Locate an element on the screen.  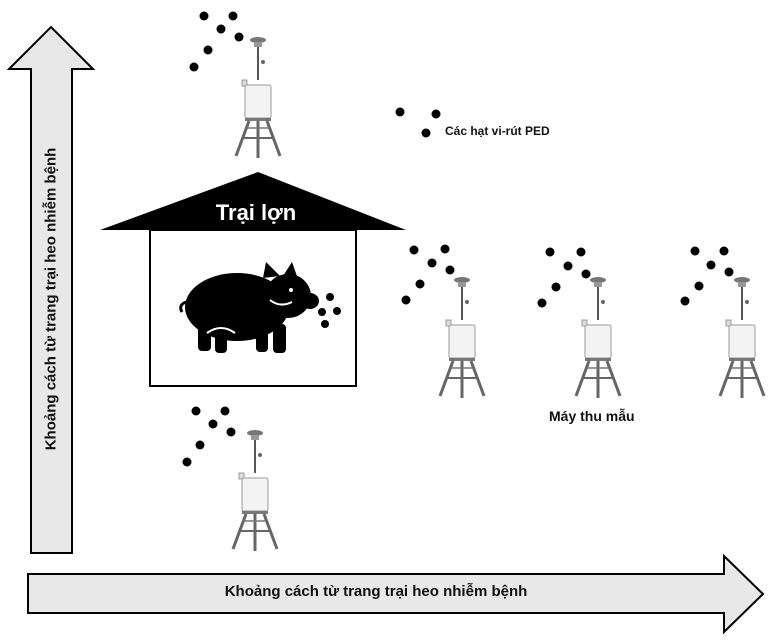
x-axis-label: Khoảng cách từ trang trại heo nhiễm bệnh is located at coordinates (376, 591).